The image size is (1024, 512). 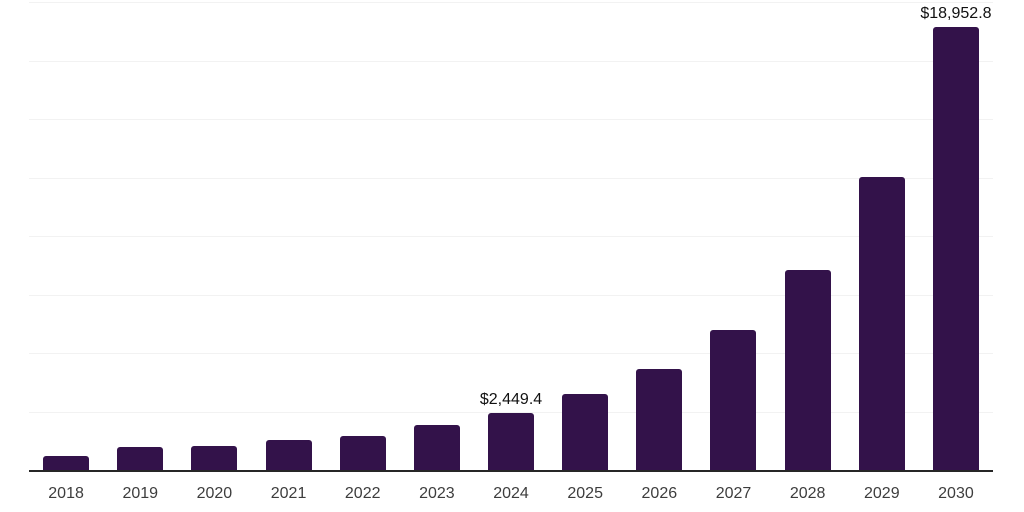 What do you see at coordinates (140, 493) in the screenshot?
I see `x-tick-2019: 2019` at bounding box center [140, 493].